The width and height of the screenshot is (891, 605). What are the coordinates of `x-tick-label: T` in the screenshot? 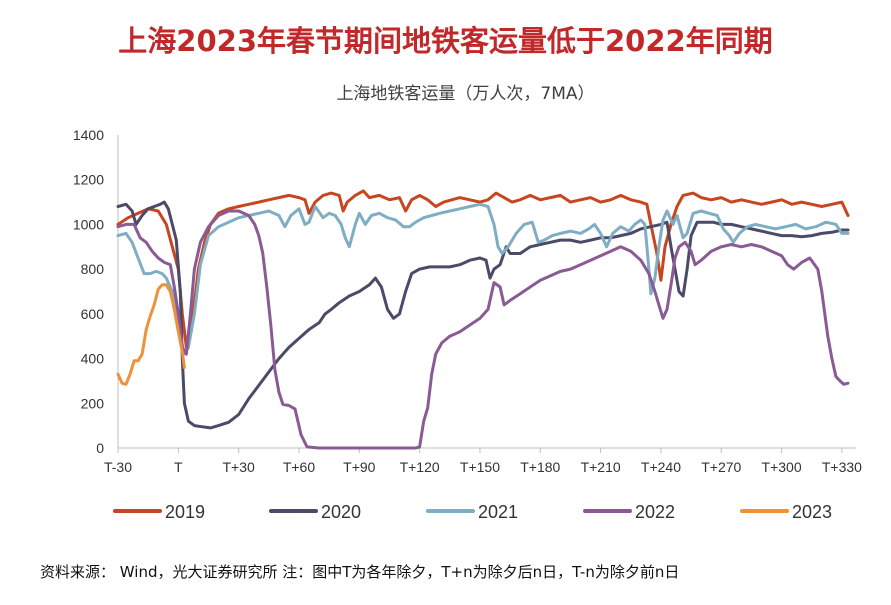 It's located at (178, 467).